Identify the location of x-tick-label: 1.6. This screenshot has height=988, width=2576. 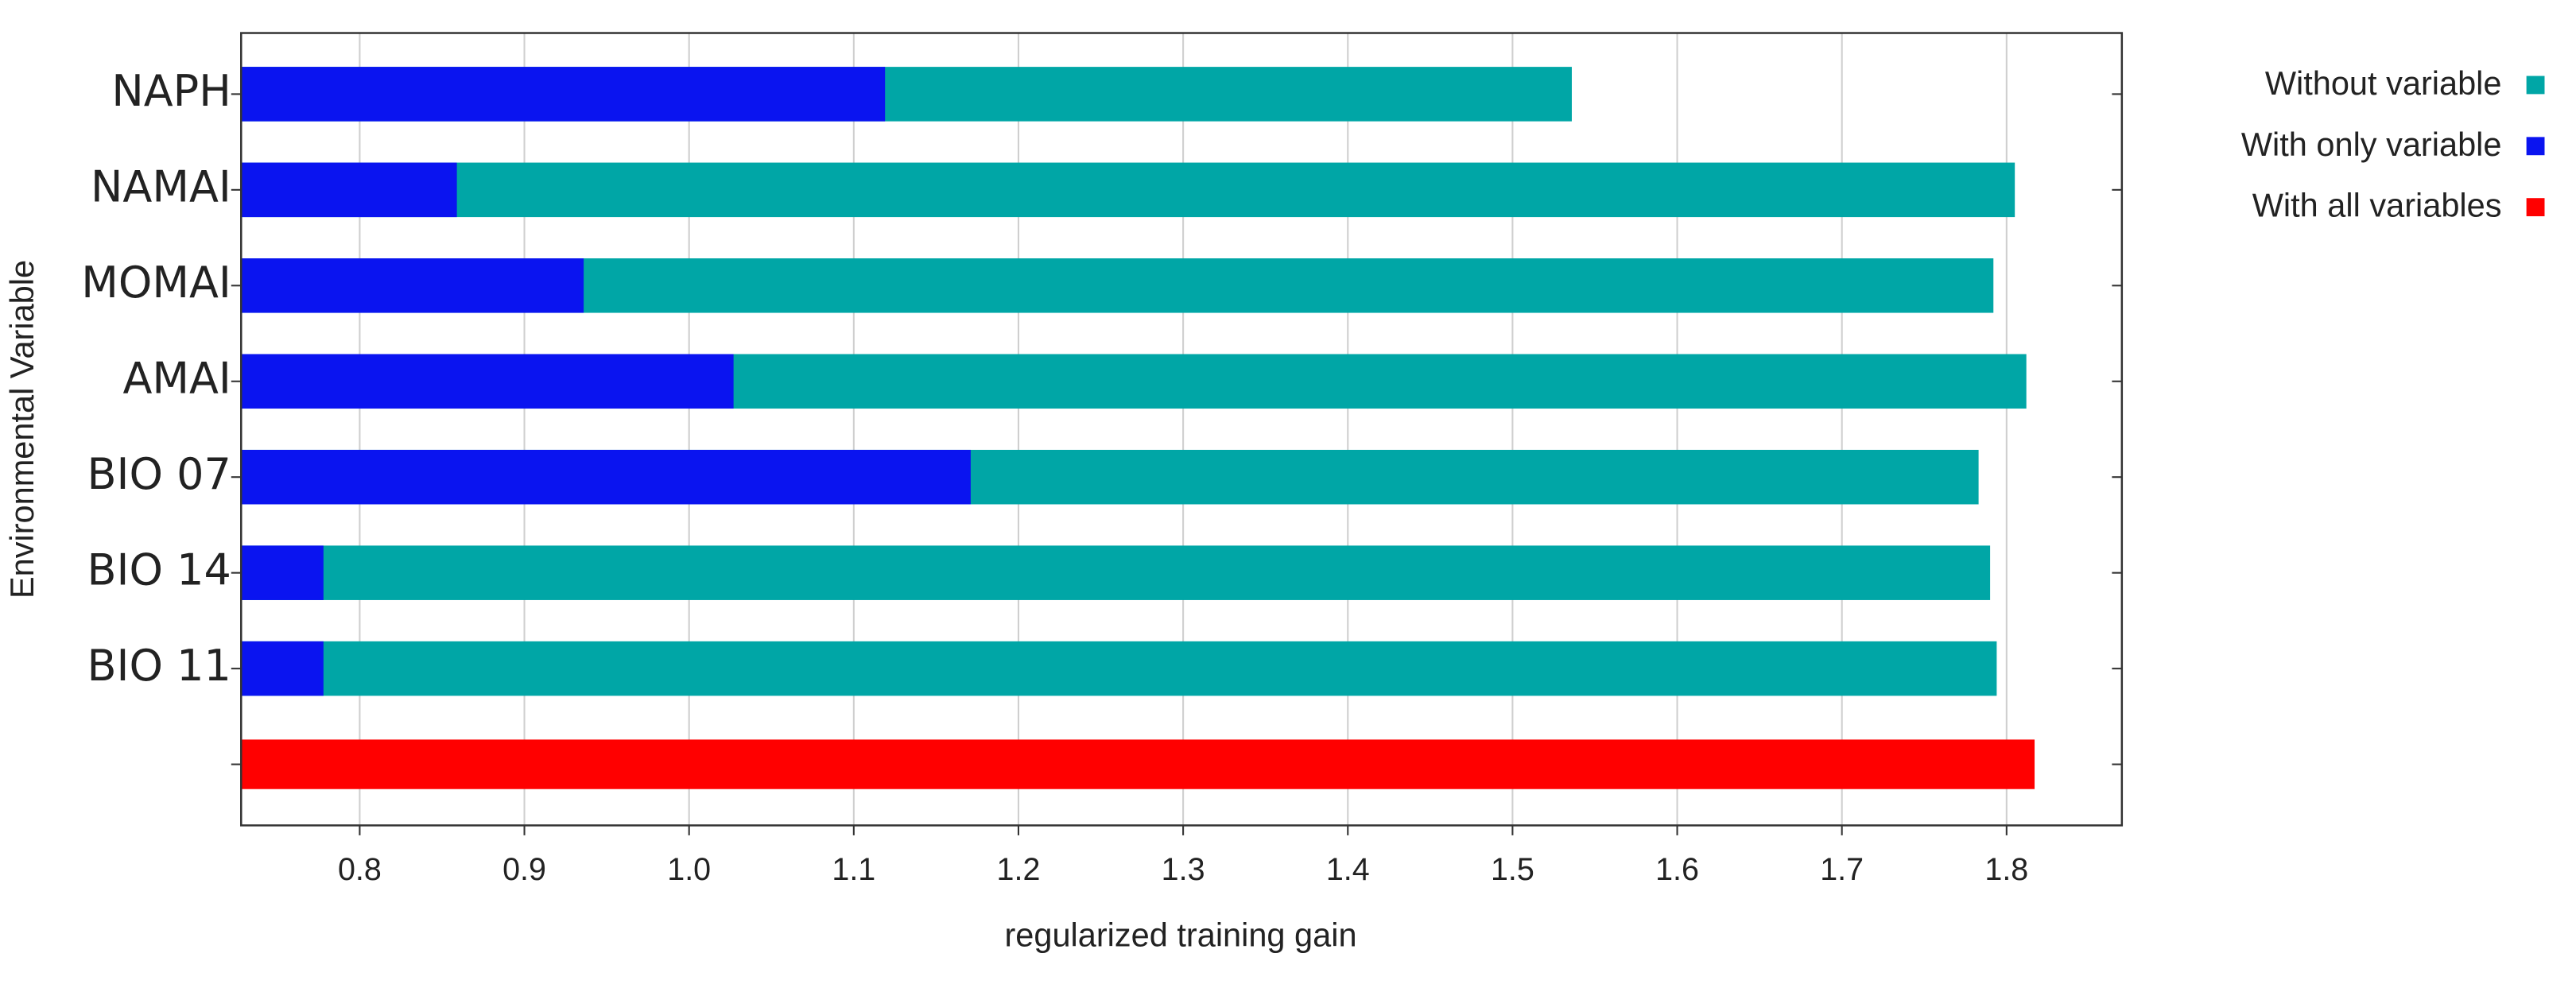
(1677, 870).